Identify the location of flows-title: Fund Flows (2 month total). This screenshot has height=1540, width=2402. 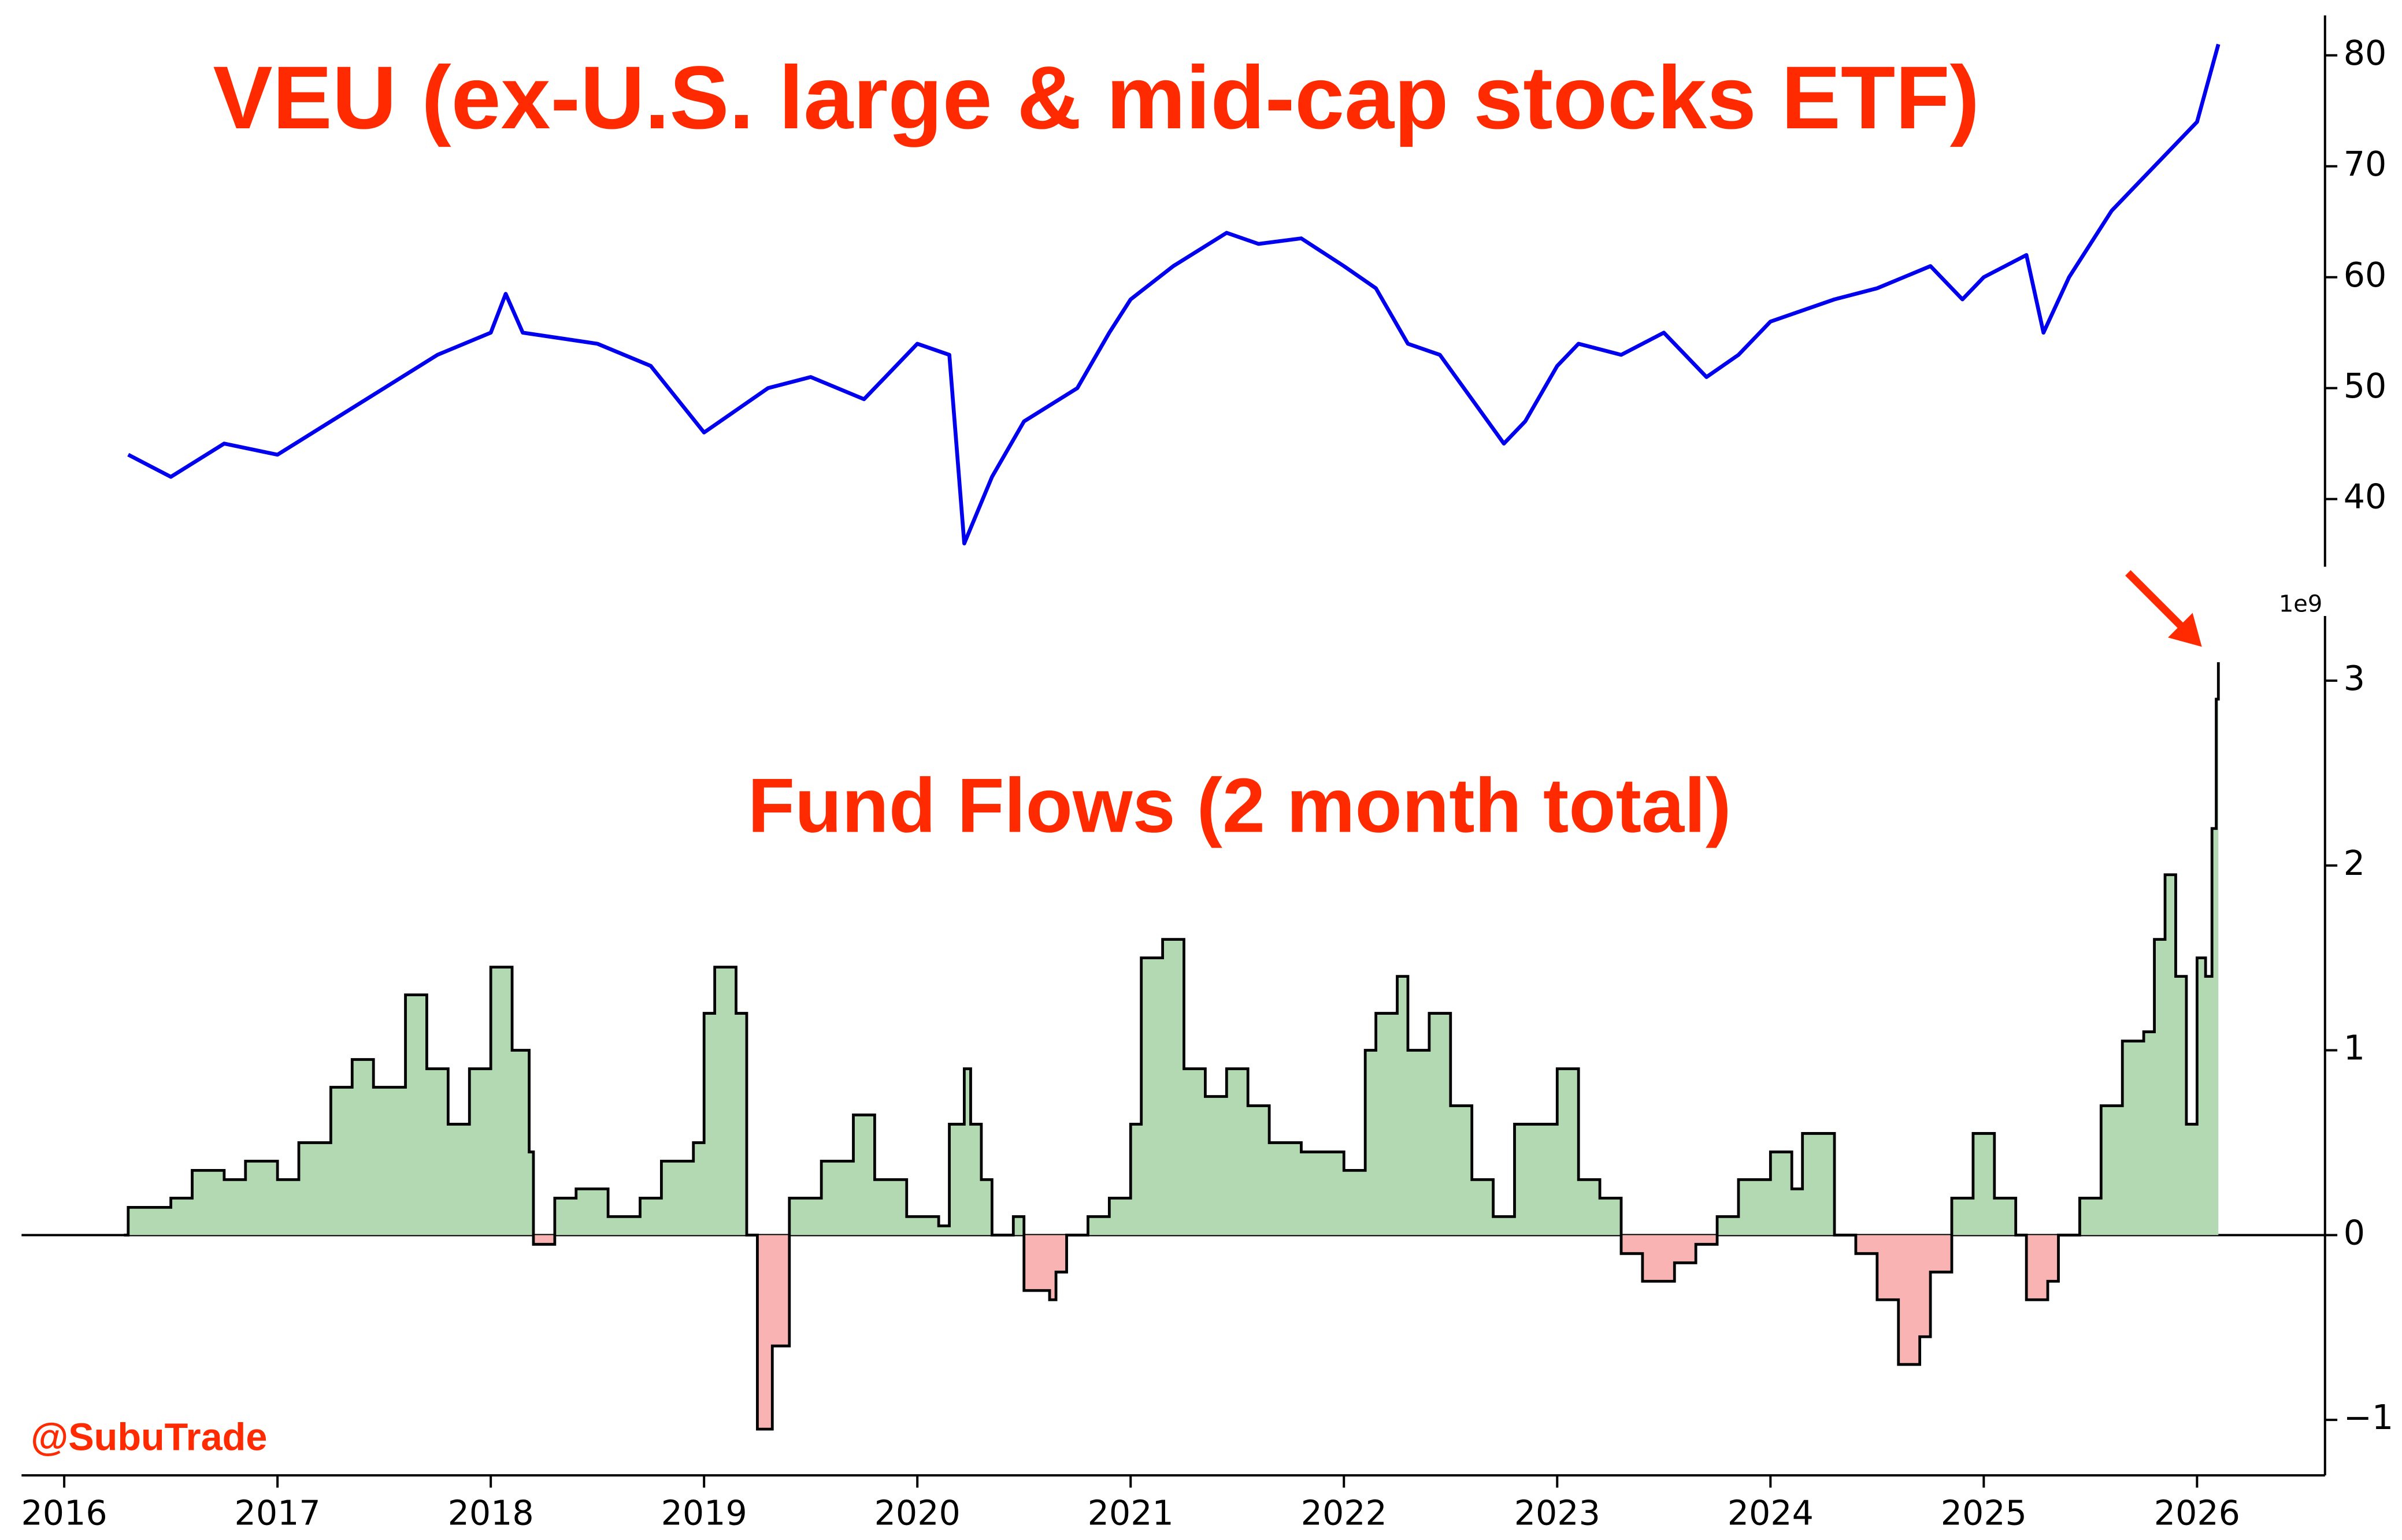
(1240, 806).